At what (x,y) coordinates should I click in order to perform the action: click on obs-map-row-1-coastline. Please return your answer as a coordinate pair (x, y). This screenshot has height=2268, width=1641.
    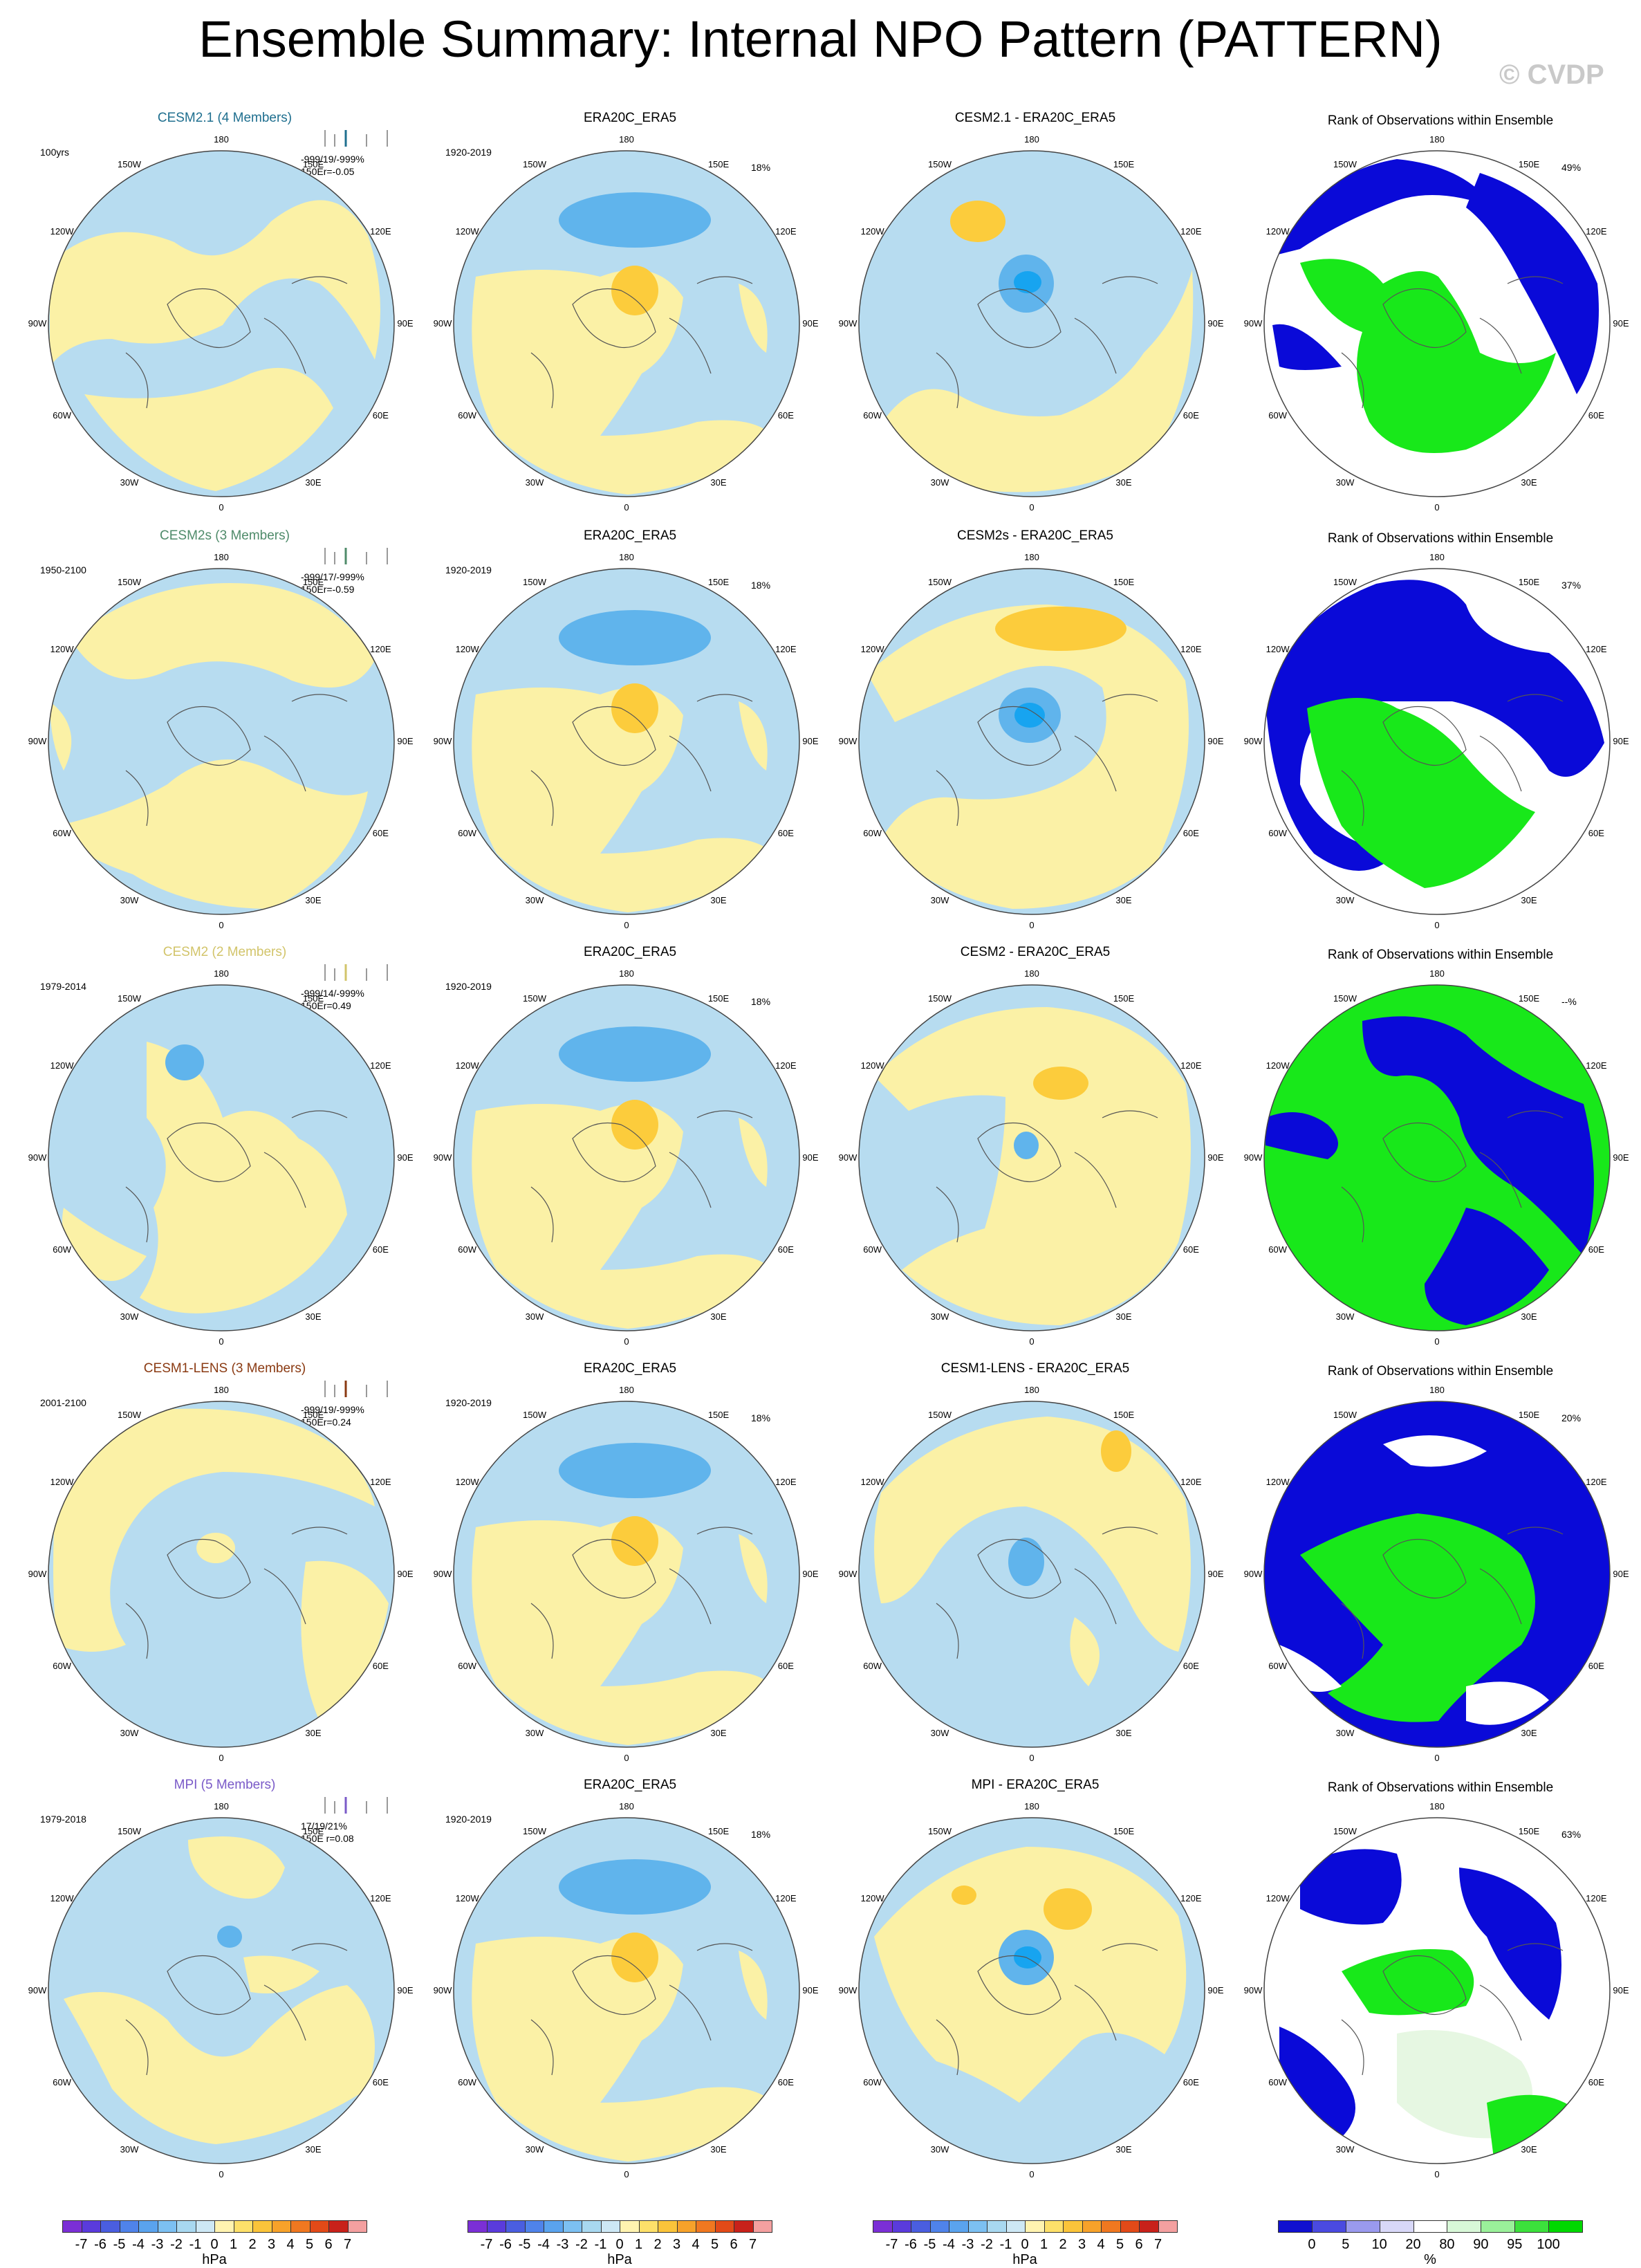
    Looking at the image, I should click on (641, 342).